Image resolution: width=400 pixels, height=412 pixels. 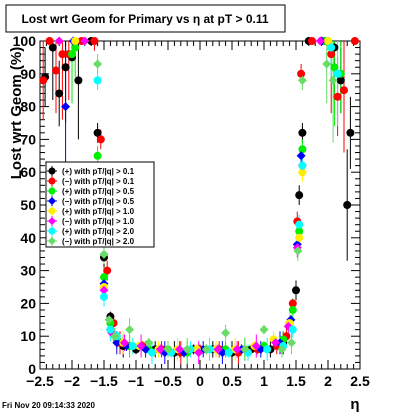 I want to click on y-tick-label: 50, so click(x=28, y=205).